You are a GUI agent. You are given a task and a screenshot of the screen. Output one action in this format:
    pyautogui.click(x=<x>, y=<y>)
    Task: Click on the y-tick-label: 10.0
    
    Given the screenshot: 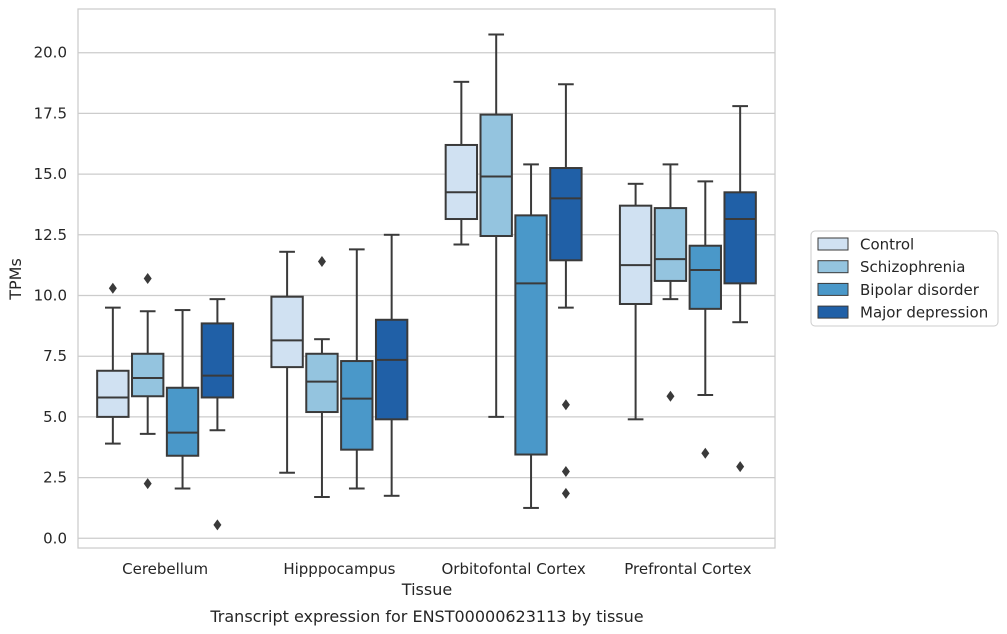 What is the action you would take?
    pyautogui.click(x=50, y=295)
    